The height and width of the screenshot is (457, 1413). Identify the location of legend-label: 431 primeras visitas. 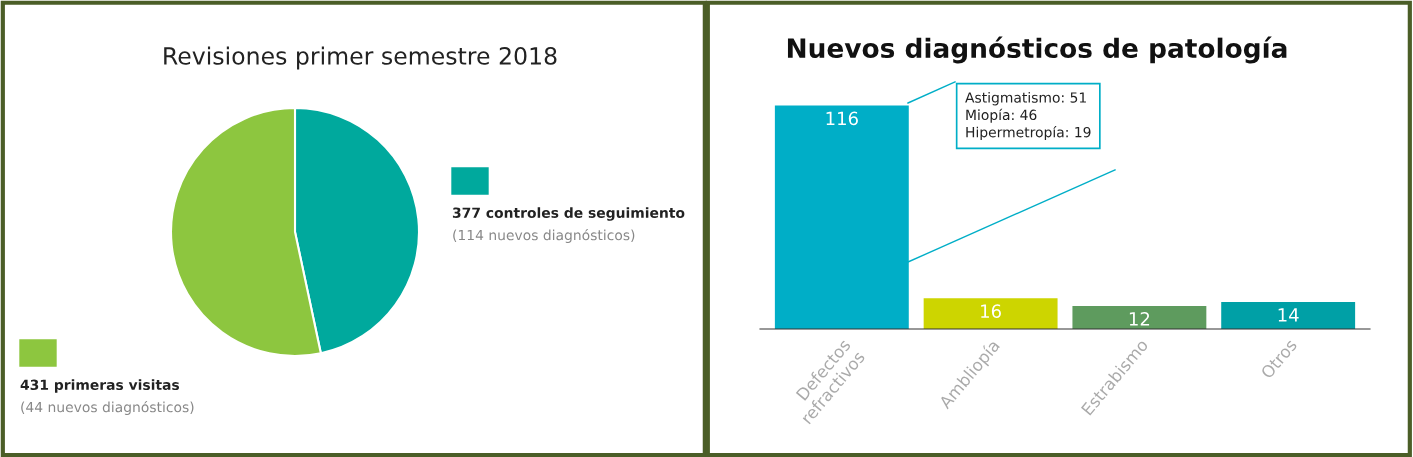
(100, 386).